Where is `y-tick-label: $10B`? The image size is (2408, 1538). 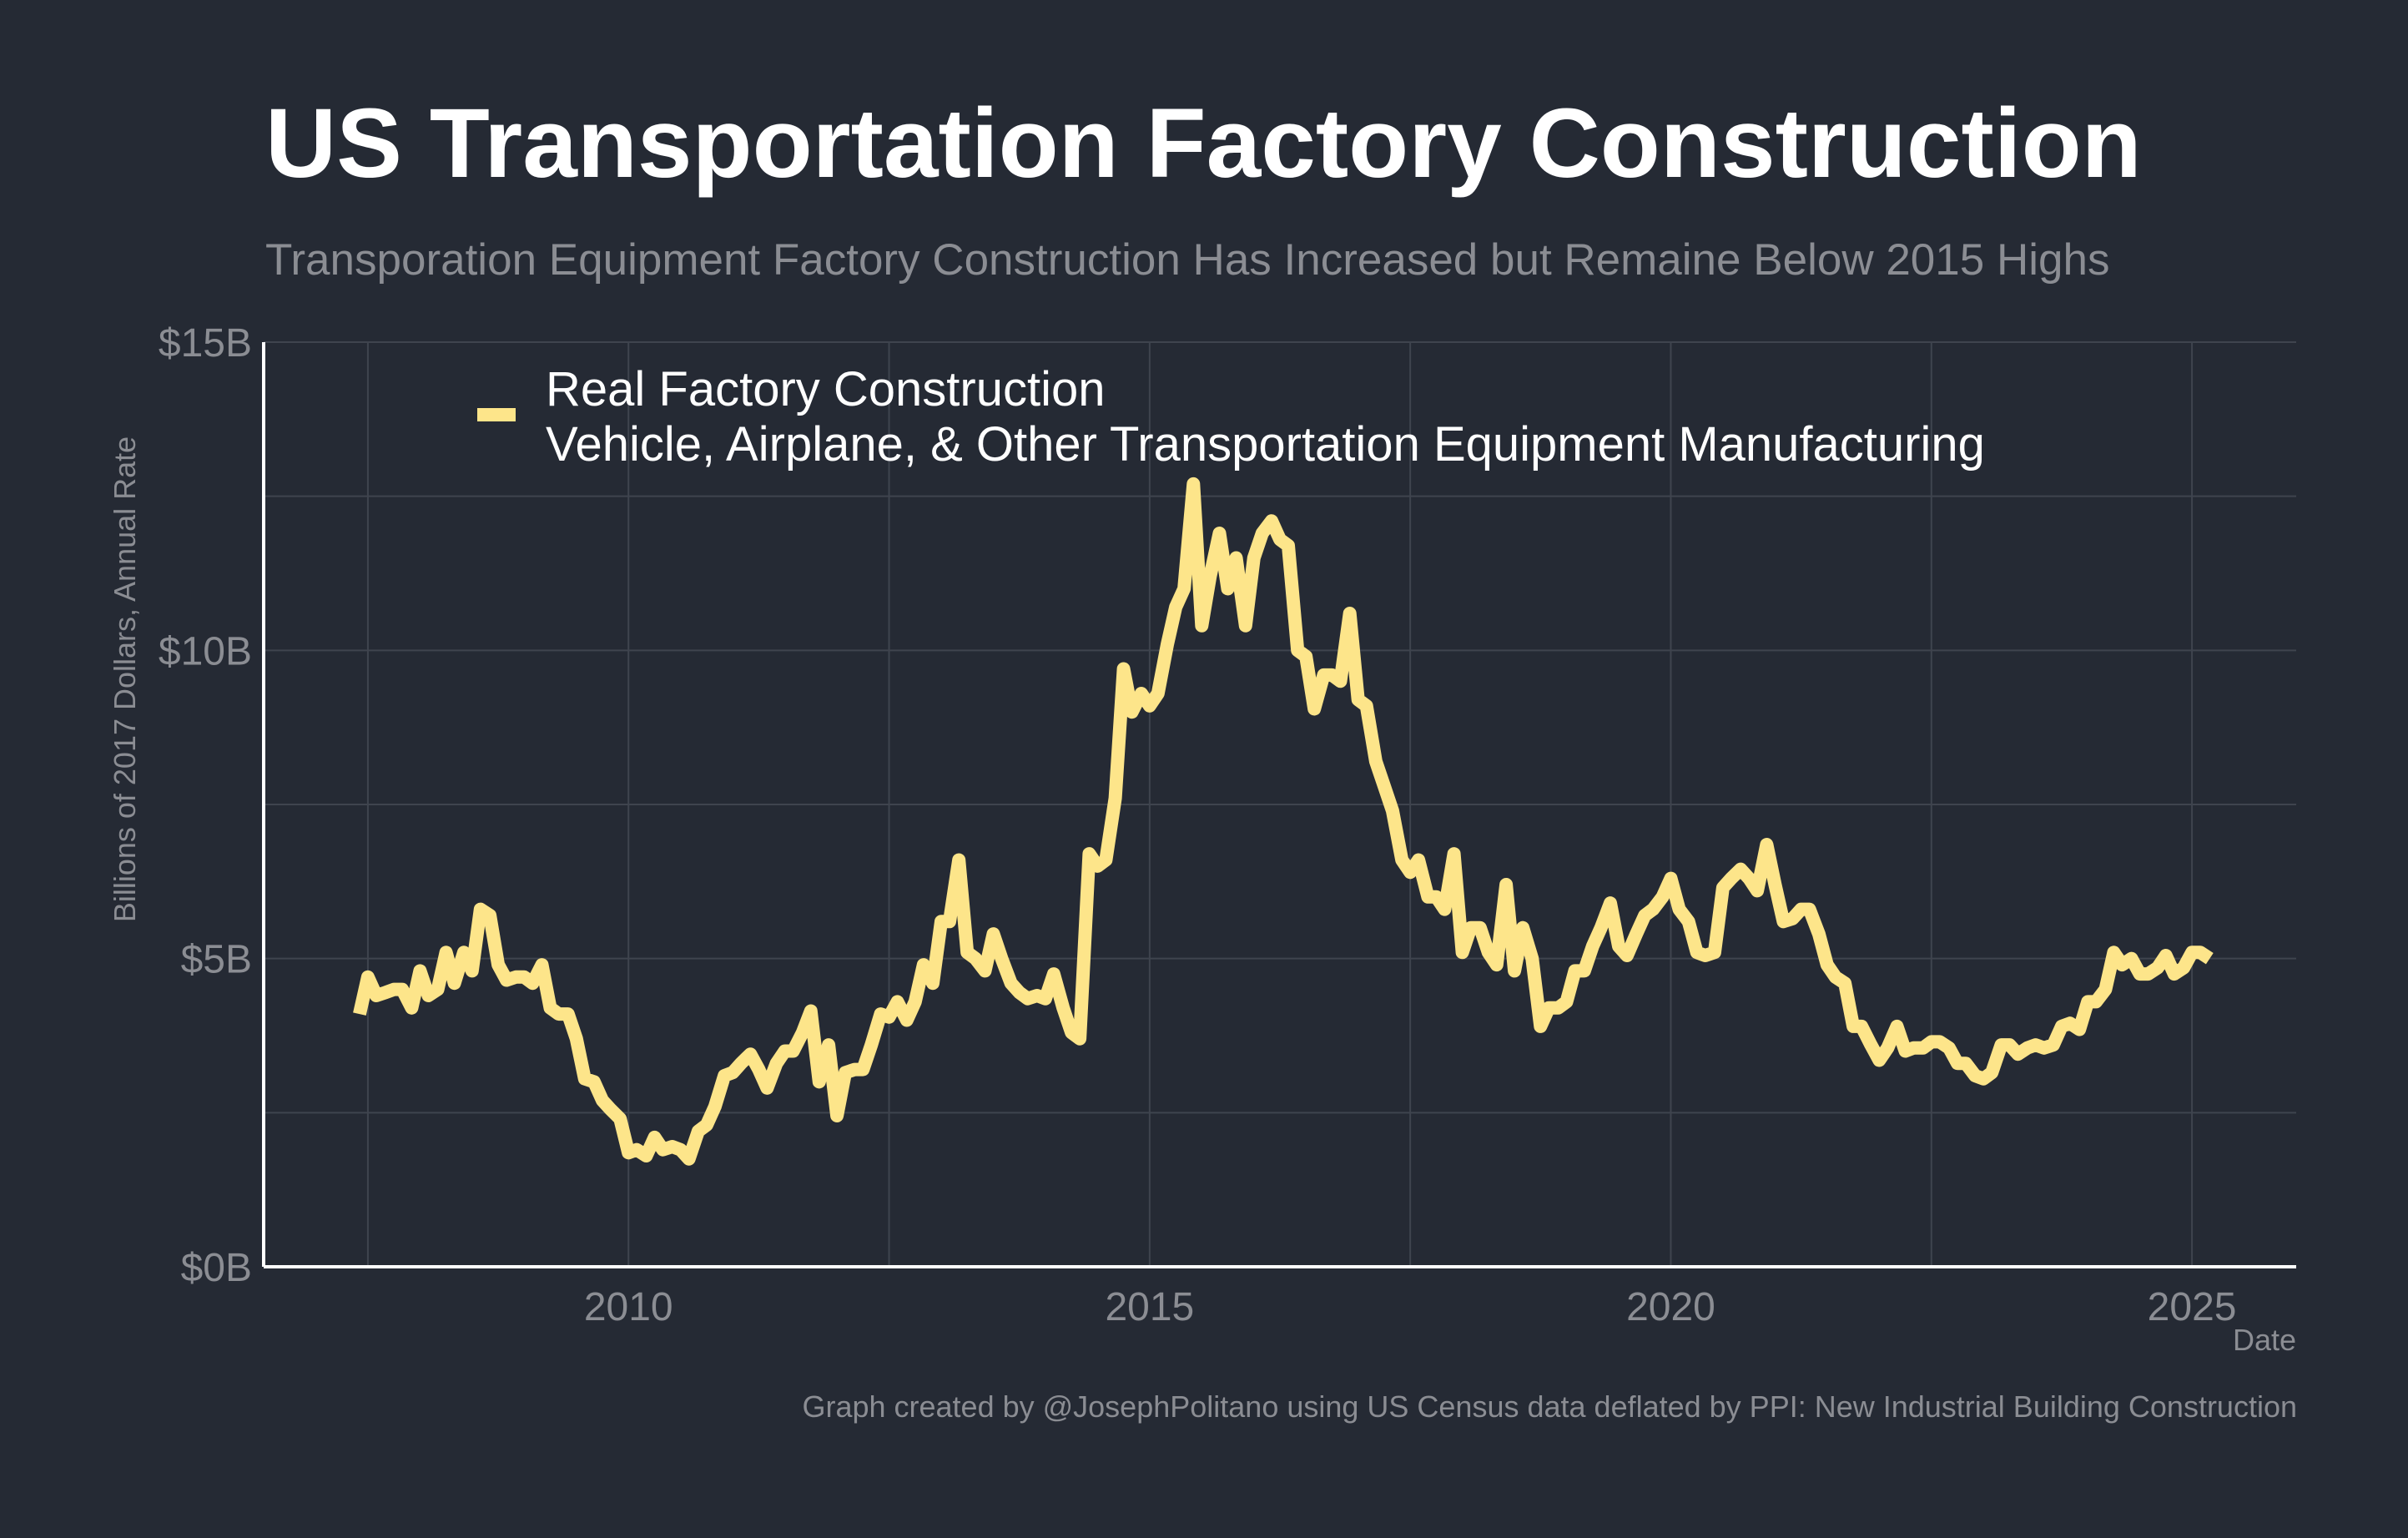 y-tick-label: $10B is located at coordinates (205, 651).